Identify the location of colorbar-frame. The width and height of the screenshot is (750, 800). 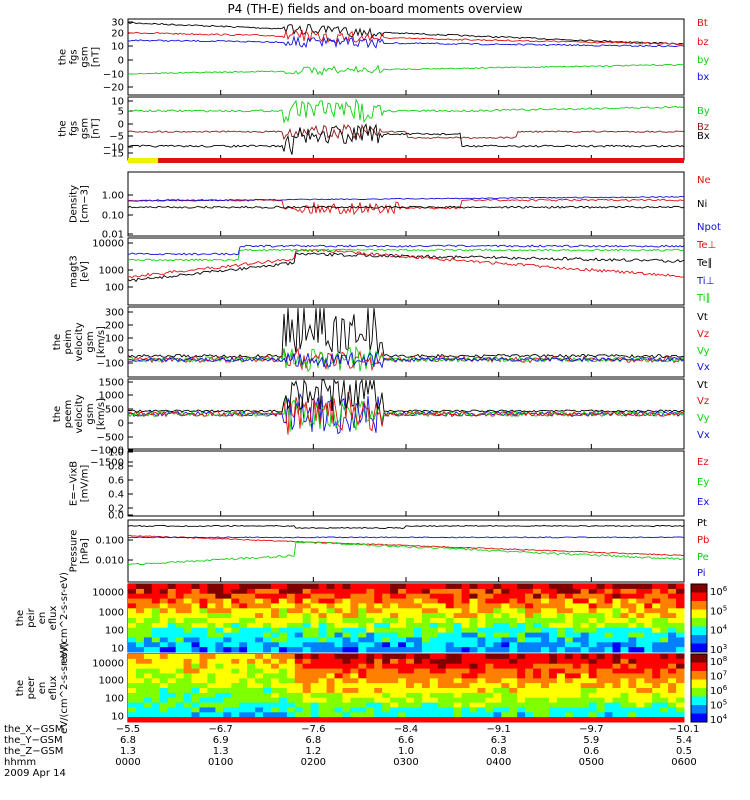
(699, 688).